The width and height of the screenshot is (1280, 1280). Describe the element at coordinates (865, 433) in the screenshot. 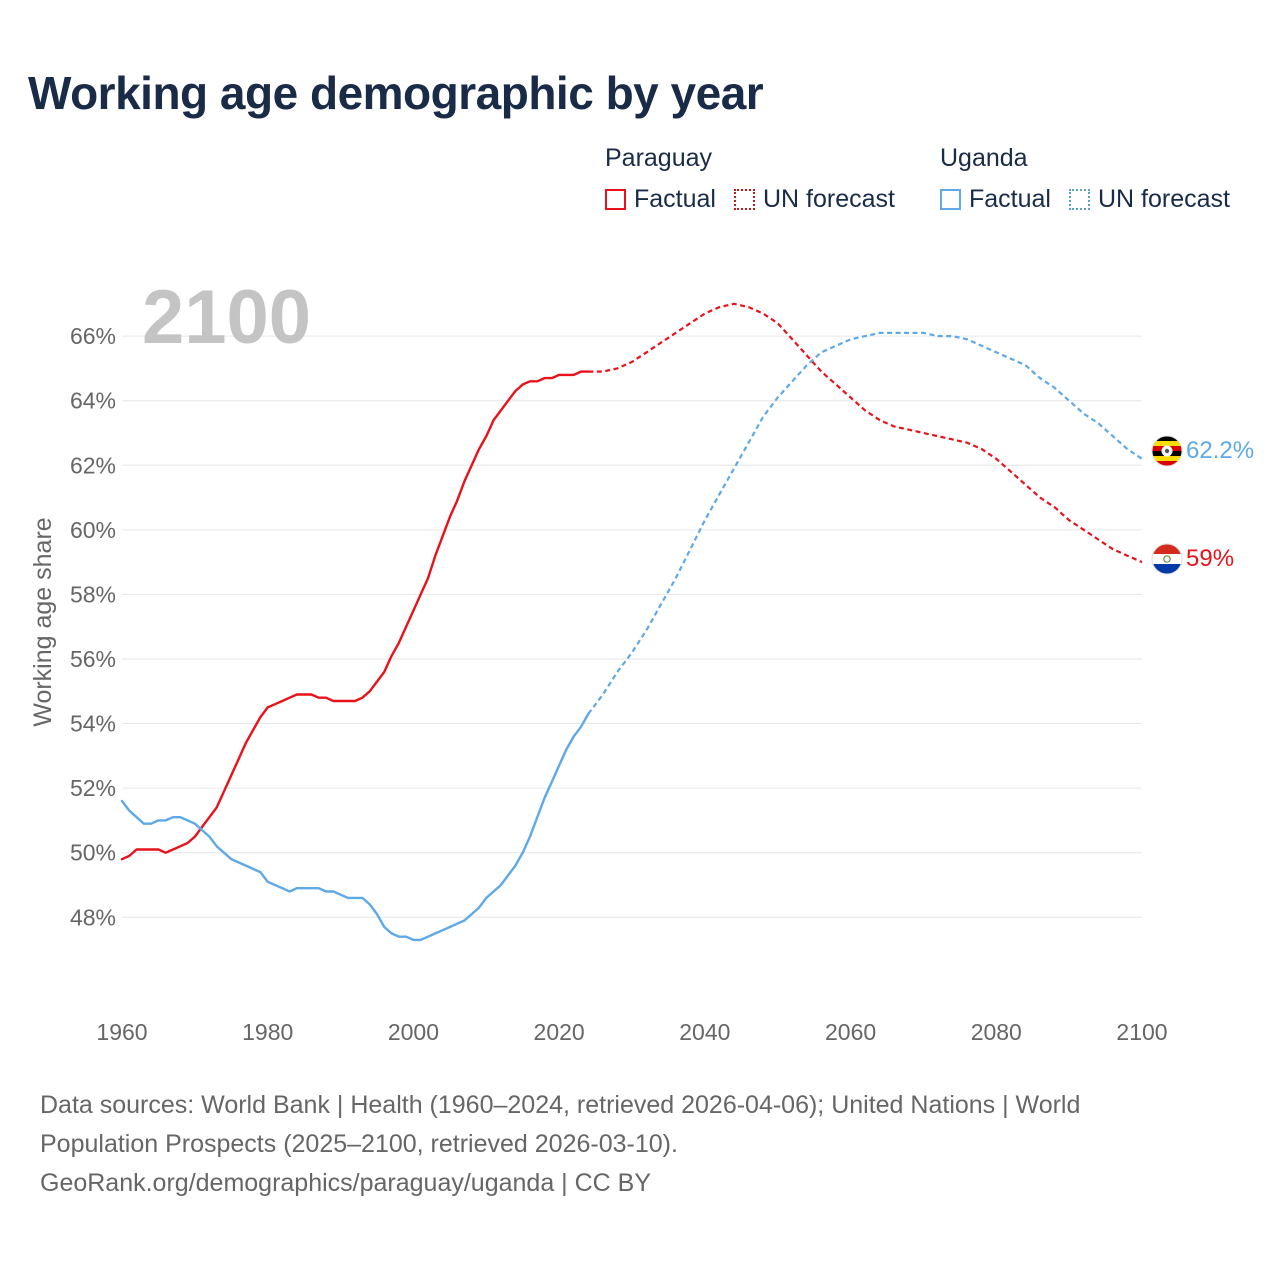

I see `paraguay-forecast-line` at that location.